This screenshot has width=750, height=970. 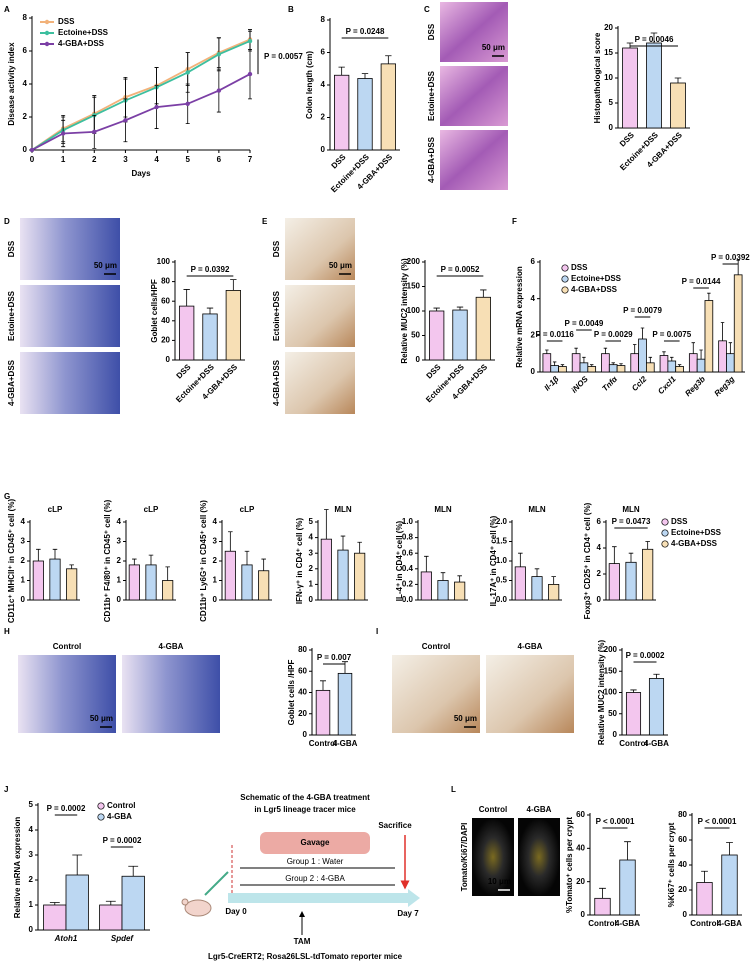 What do you see at coordinates (122, 840) in the screenshot?
I see `p-value: P = 0.0002` at bounding box center [122, 840].